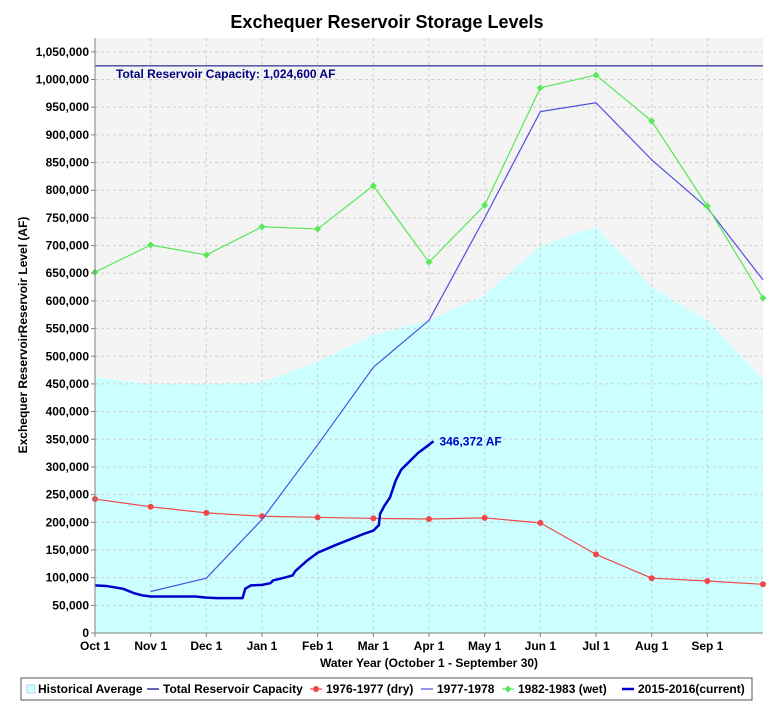 The width and height of the screenshot is (772, 720). What do you see at coordinates (68, 135) in the screenshot?
I see `y-tick-label: 900,000` at bounding box center [68, 135].